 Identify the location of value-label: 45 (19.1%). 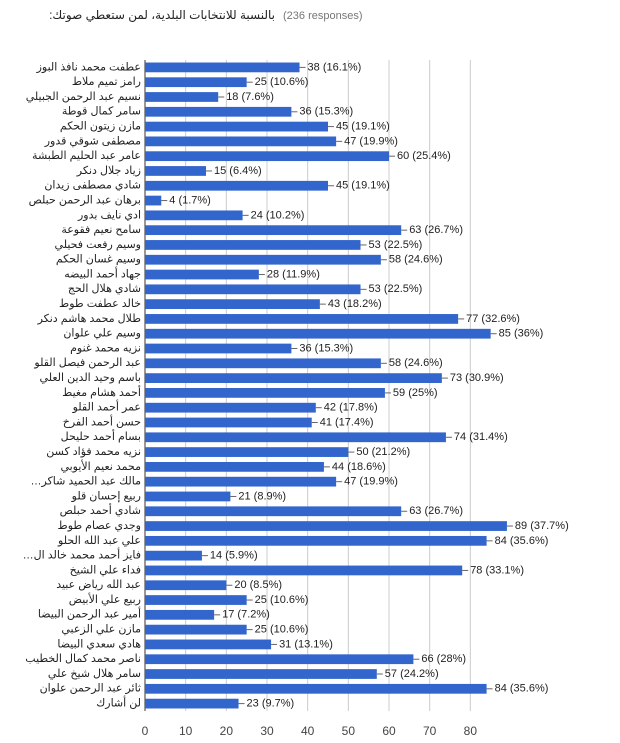
(363, 126).